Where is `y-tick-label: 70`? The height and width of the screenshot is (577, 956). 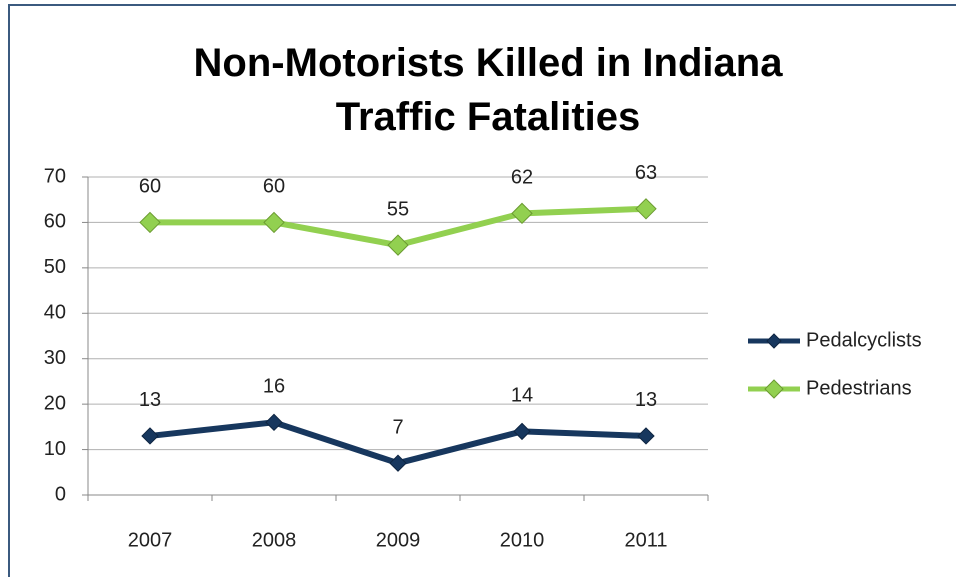
y-tick-label: 70 is located at coordinates (55, 176).